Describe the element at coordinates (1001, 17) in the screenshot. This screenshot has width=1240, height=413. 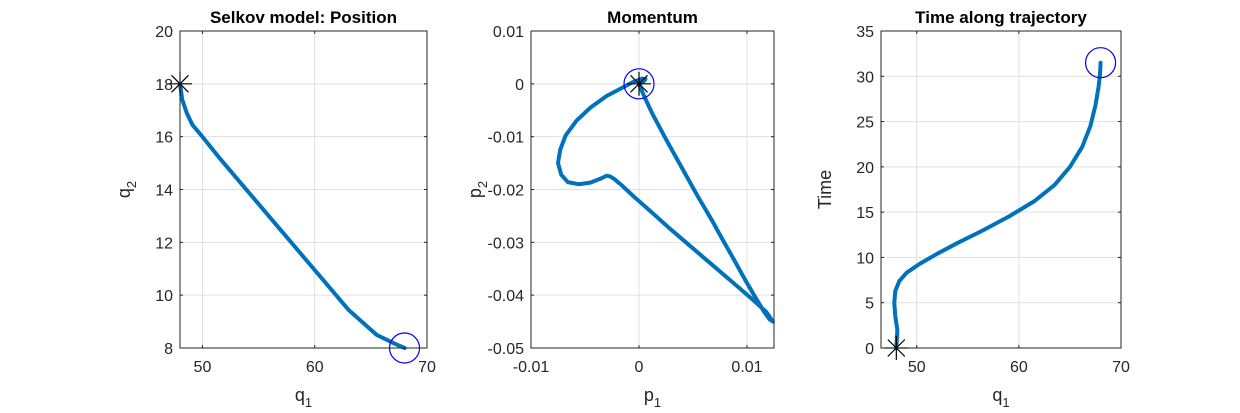
I see `chart-title: Time along trajectory` at that location.